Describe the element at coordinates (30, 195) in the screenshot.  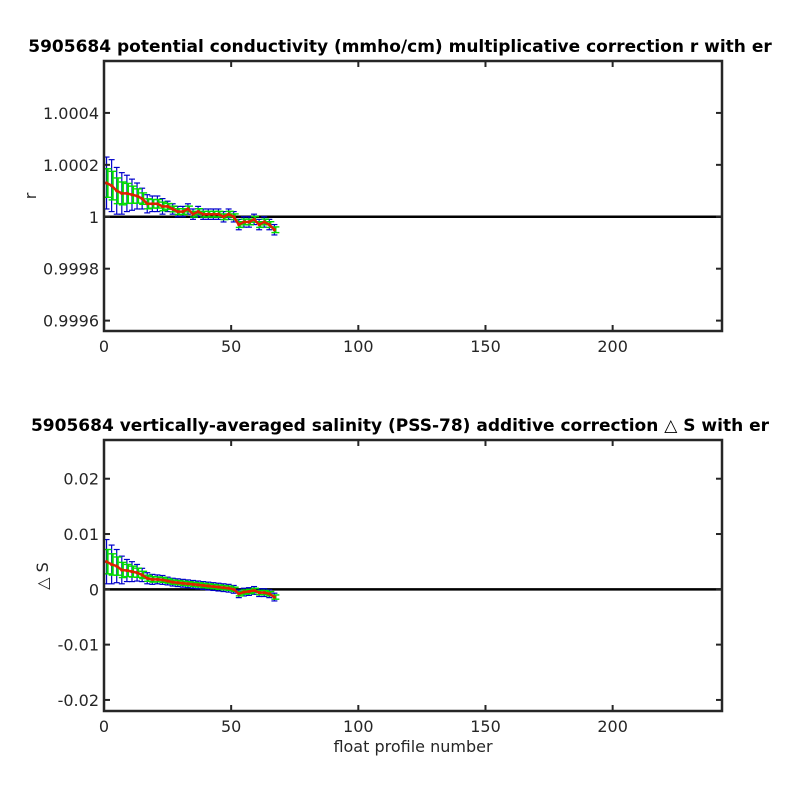
I see `y-axis-label-1: r` at that location.